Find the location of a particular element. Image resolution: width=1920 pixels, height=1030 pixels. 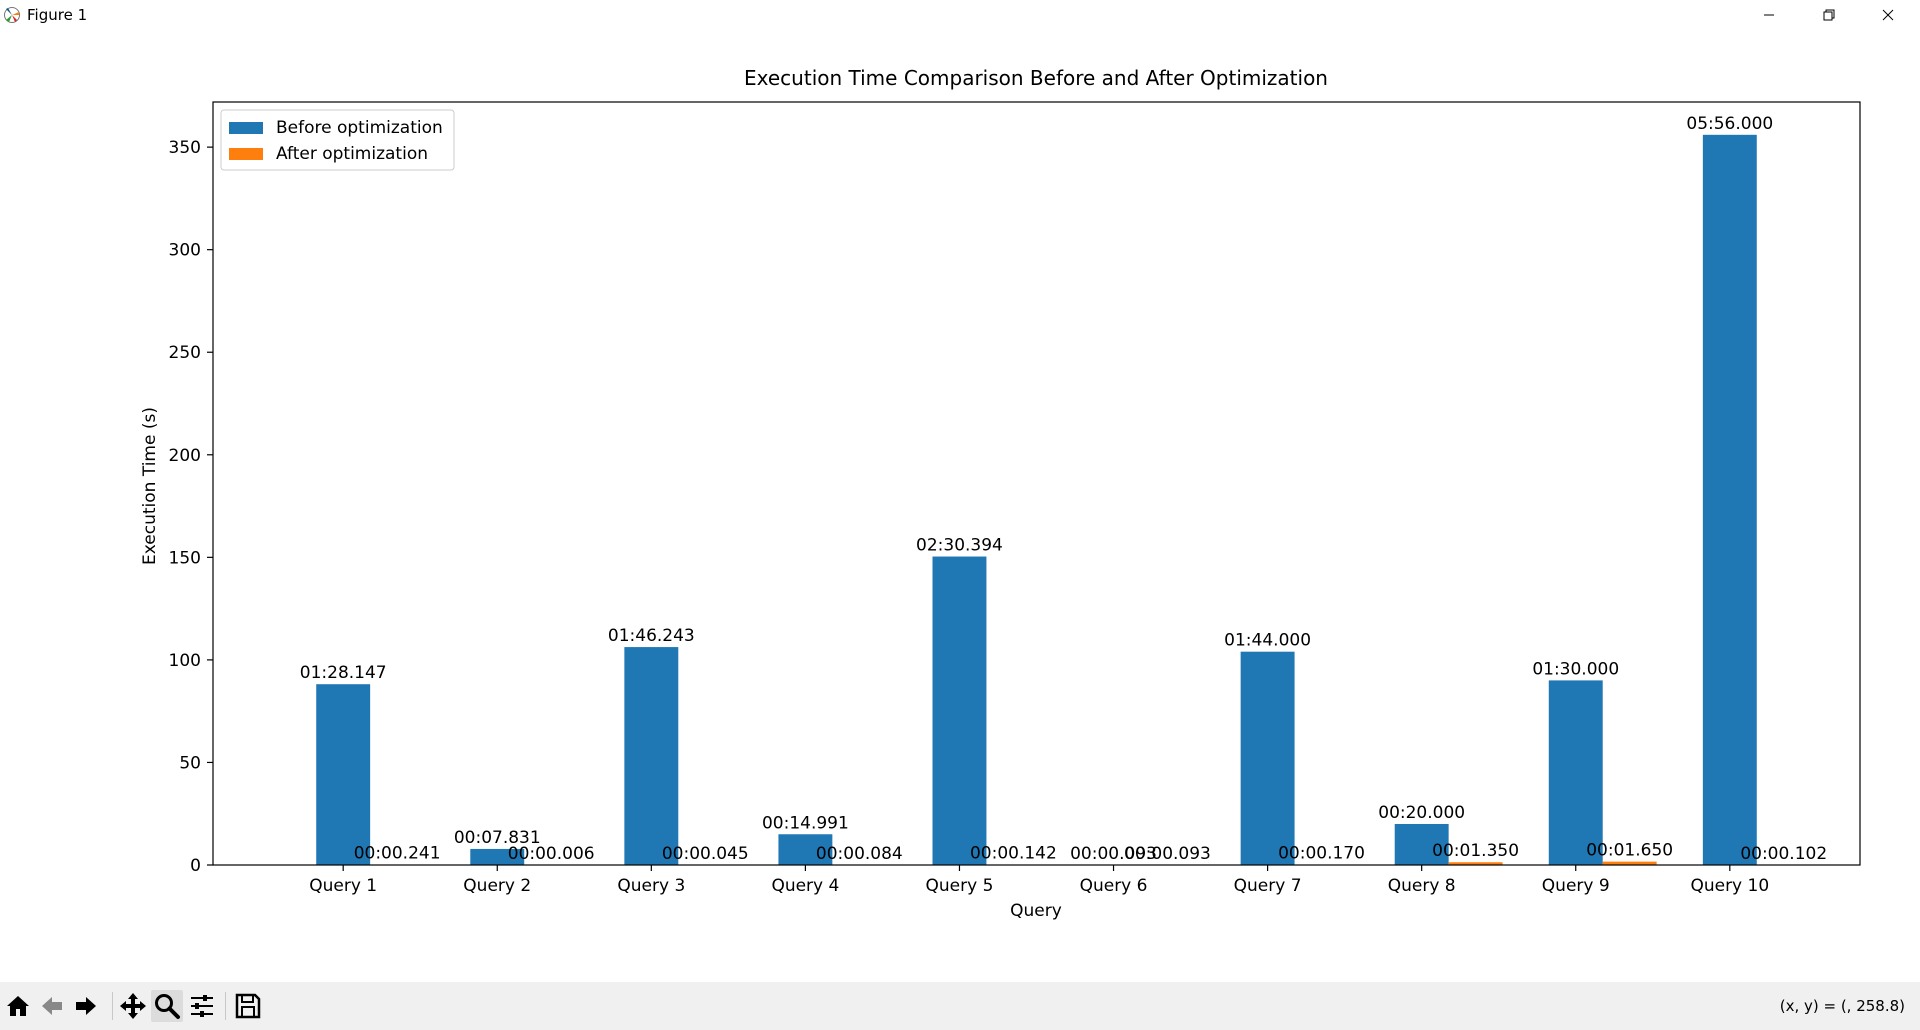

minimize-icon is located at coordinates (1769, 15).